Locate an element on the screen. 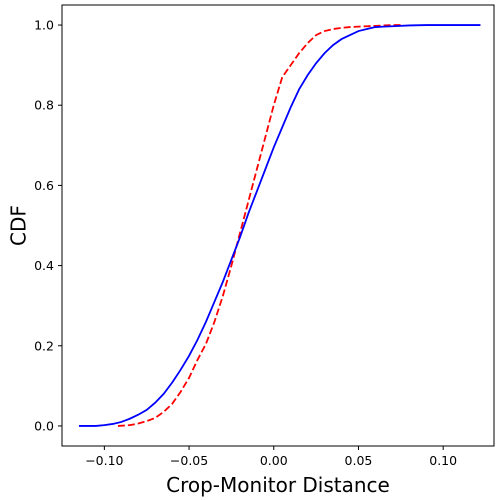  y-axis-ticks: 0.0 0.2 0.4 0.6 0.8 1.0 is located at coordinates (48, 225).